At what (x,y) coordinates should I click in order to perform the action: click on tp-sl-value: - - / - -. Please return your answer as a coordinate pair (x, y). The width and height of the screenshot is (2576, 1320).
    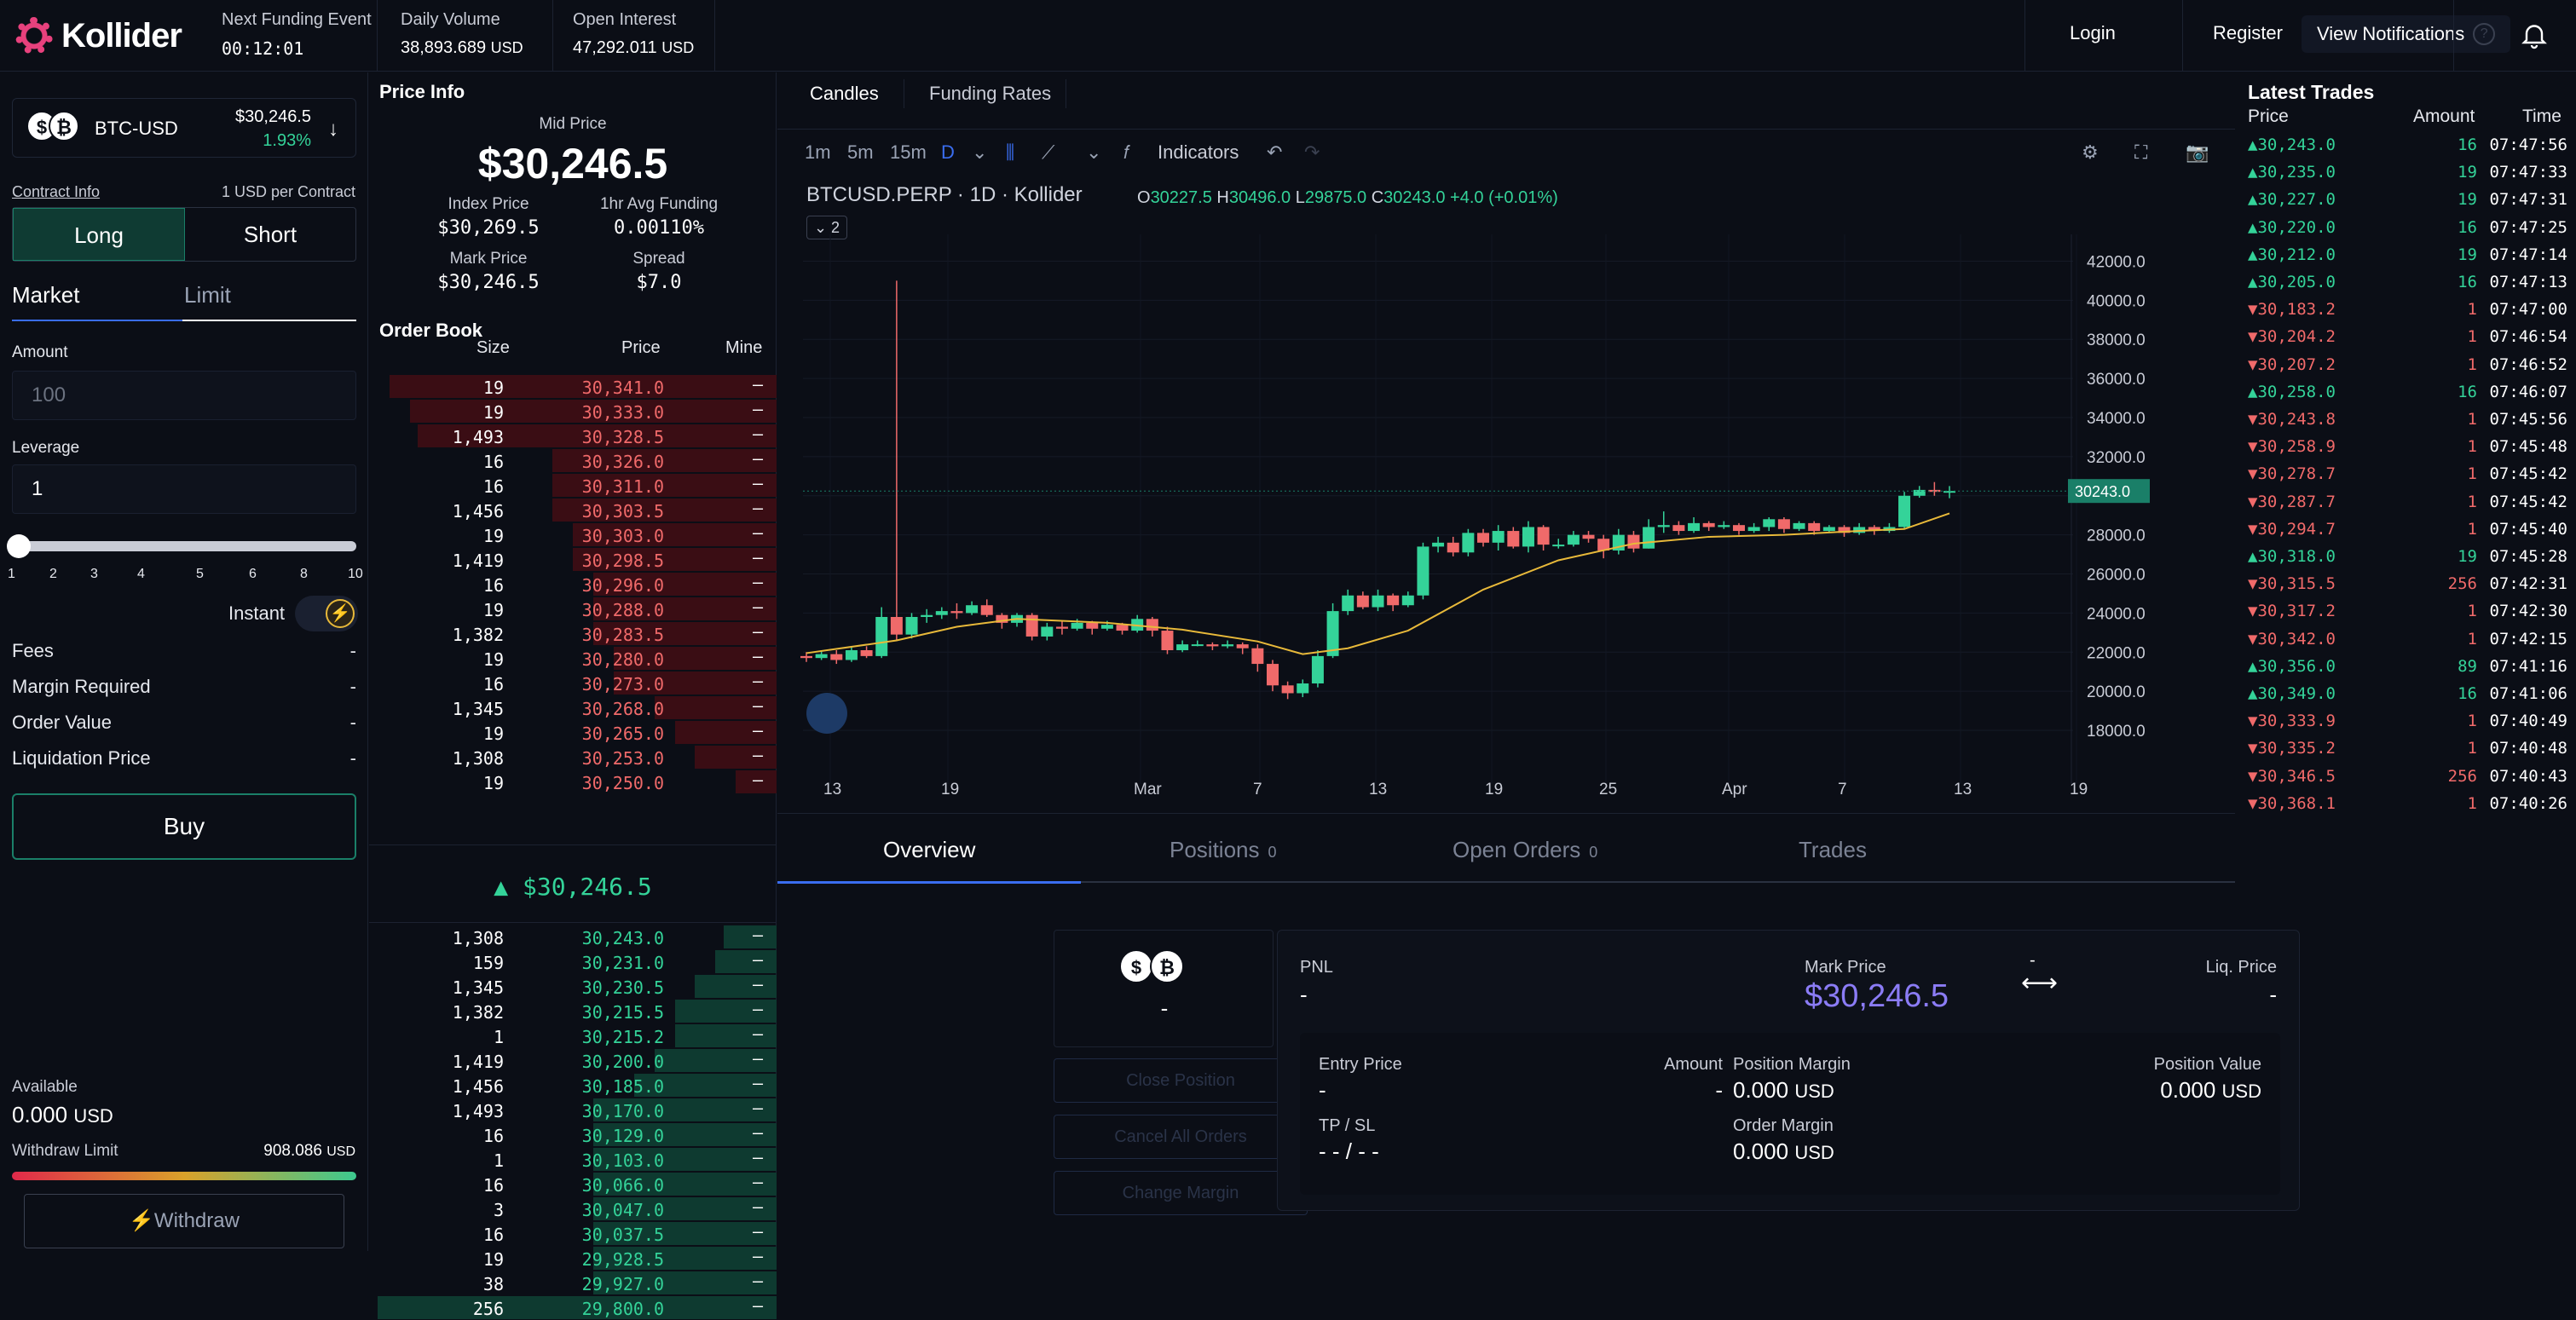
    Looking at the image, I should click on (1349, 1151).